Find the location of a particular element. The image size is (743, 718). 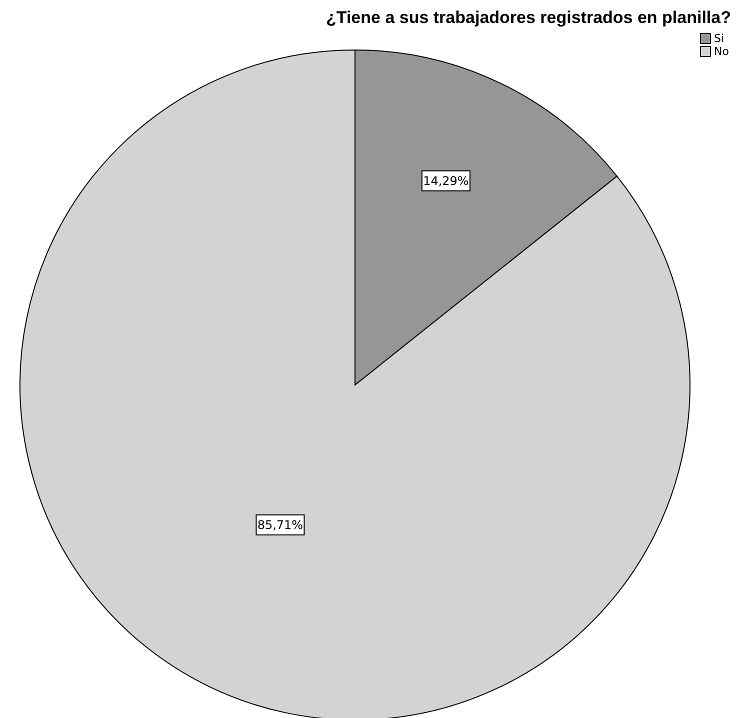

chart-title: ¿Tiene a sus trabajadores registrados en planilla? is located at coordinates (528, 18).